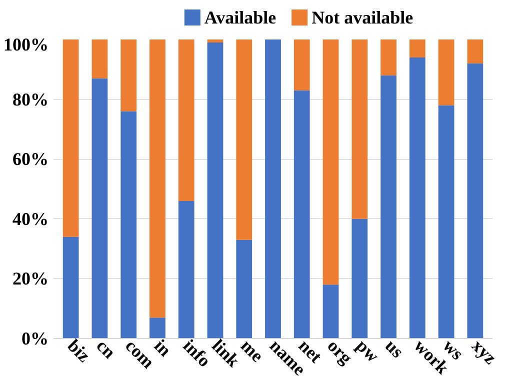 This screenshot has height=389, width=512. What do you see at coordinates (252, 350) in the screenshot?
I see `x-tick-label: me` at bounding box center [252, 350].